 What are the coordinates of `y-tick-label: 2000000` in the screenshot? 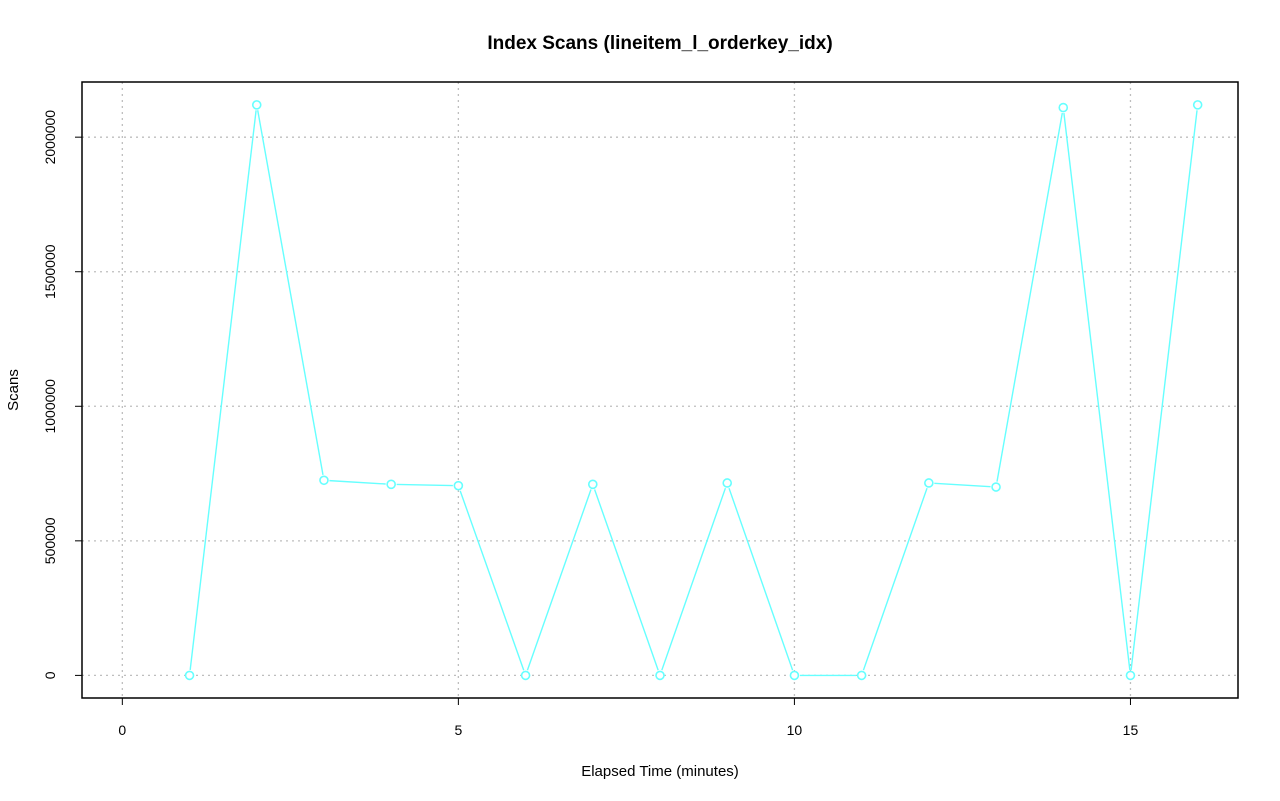 It's located at (50, 137).